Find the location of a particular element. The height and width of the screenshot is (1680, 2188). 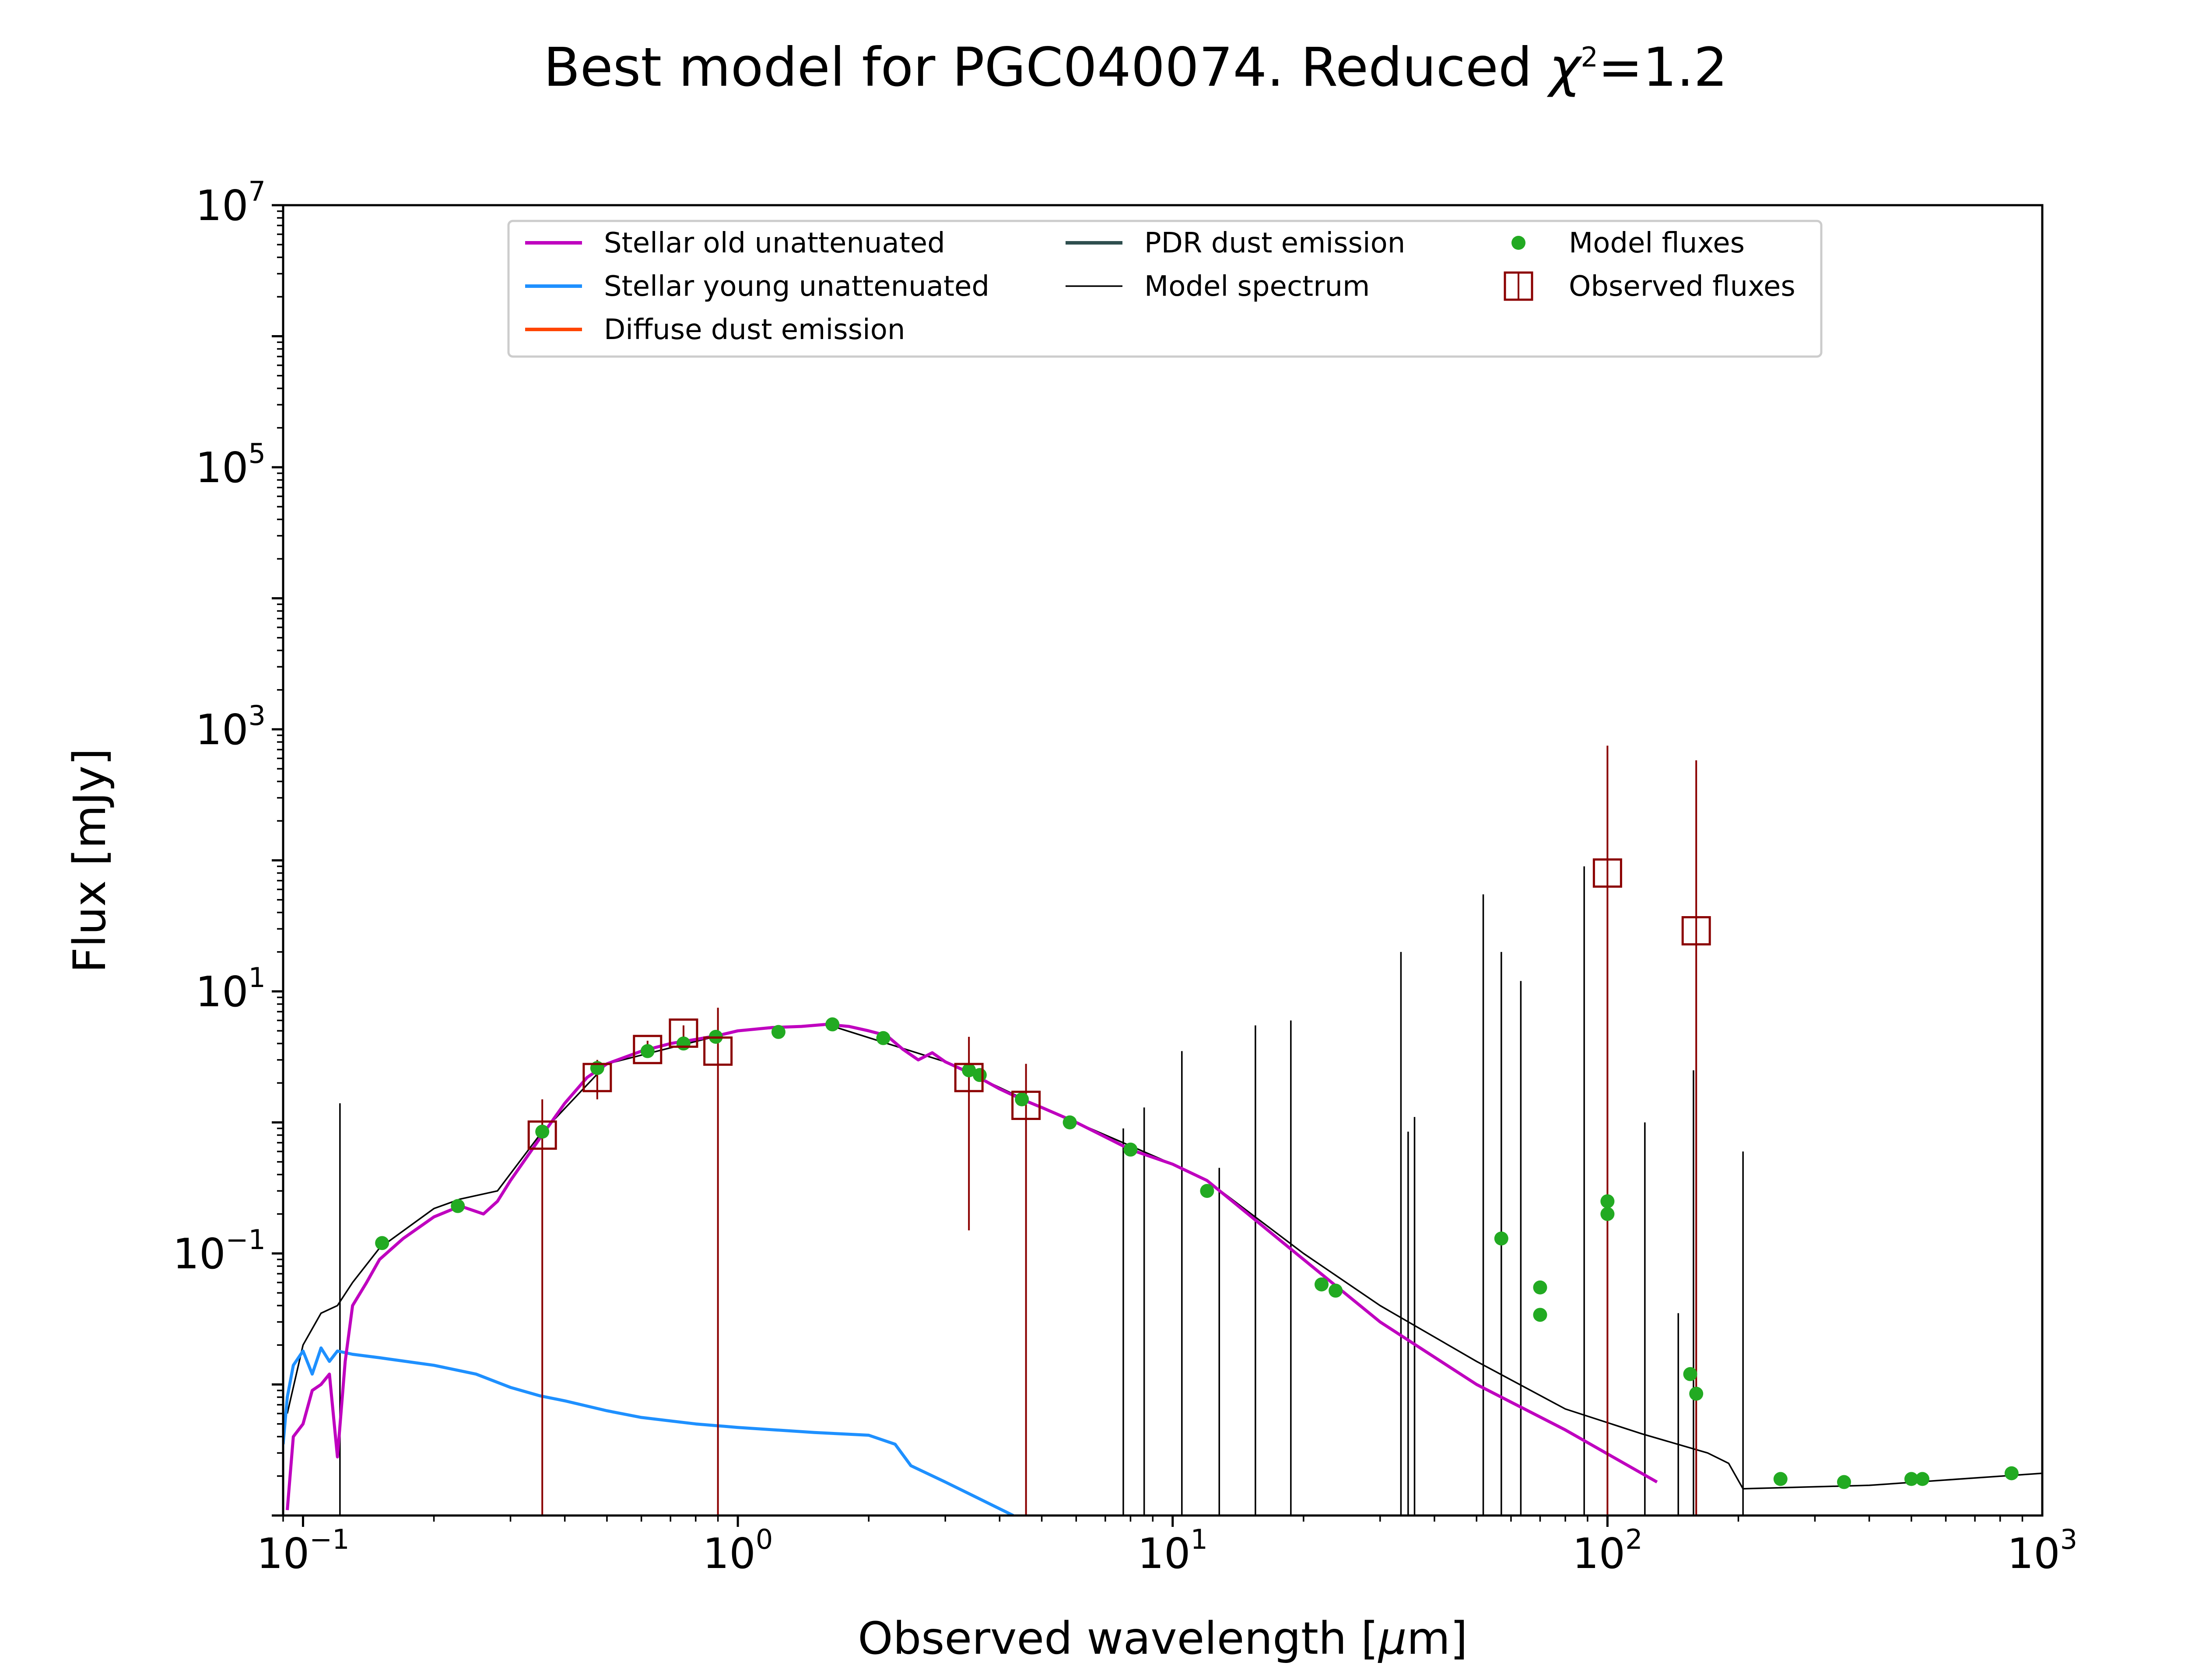

legend-label-pdr-dust-emission: PDR dust emission is located at coordinates (1274, 243).